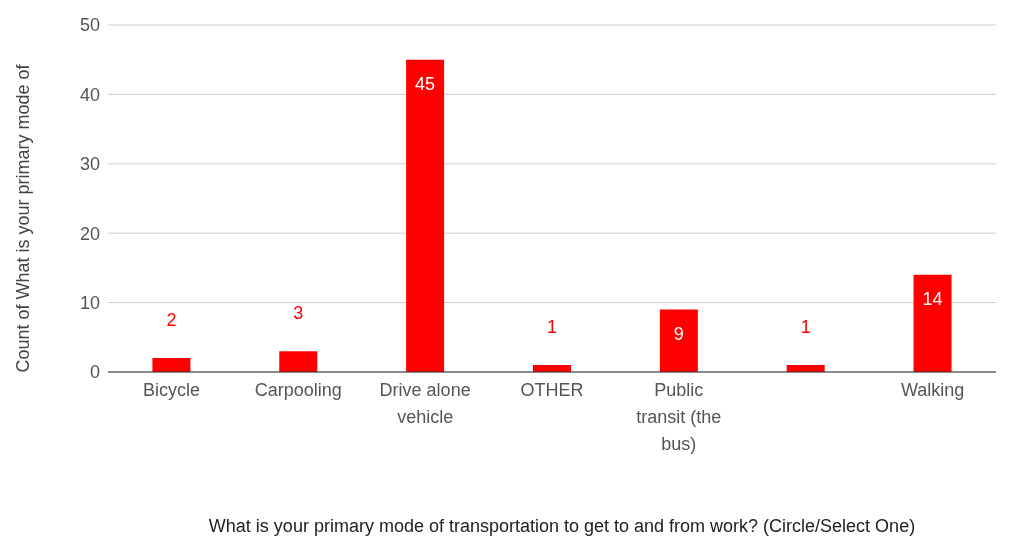 The image size is (1024, 550). What do you see at coordinates (425, 403) in the screenshot?
I see `x-tick-label: Drive alone vehicle` at bounding box center [425, 403].